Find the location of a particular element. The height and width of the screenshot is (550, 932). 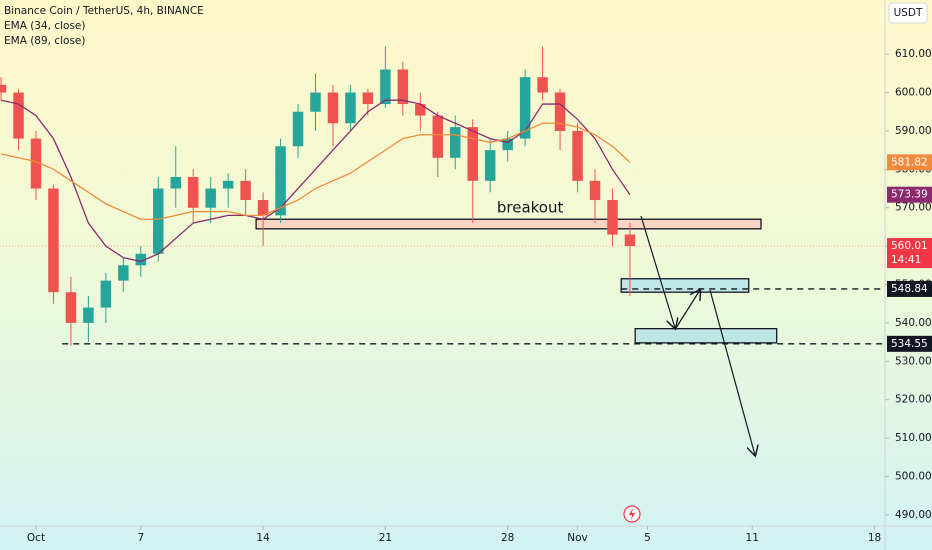

x-tick-label: 5 is located at coordinates (647, 538).